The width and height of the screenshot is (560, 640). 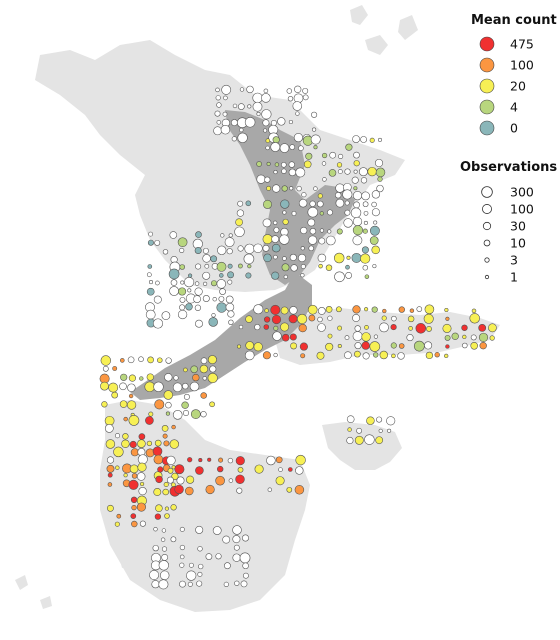 What do you see at coordinates (506, 44) in the screenshot?
I see `legend-mean-count-item: 475` at bounding box center [506, 44].